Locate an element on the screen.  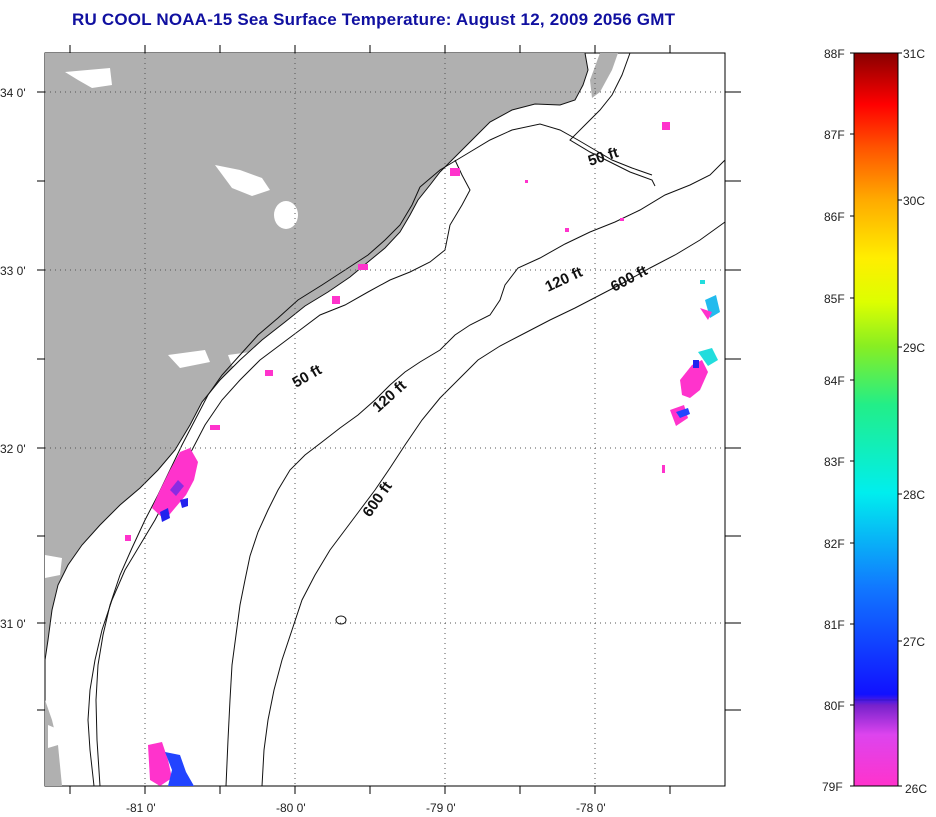
cb-f-86: 86F is located at coordinates (834, 217).